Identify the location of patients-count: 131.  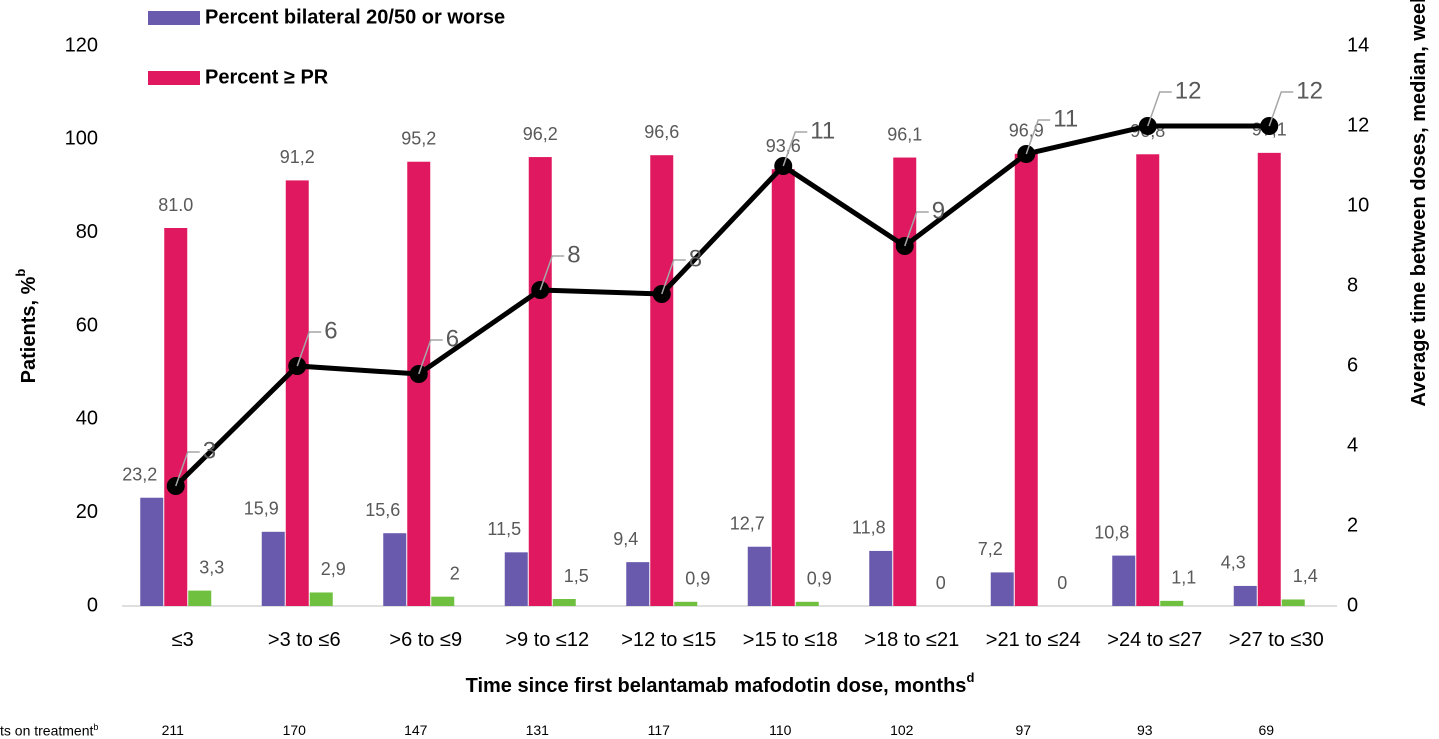
(537, 730).